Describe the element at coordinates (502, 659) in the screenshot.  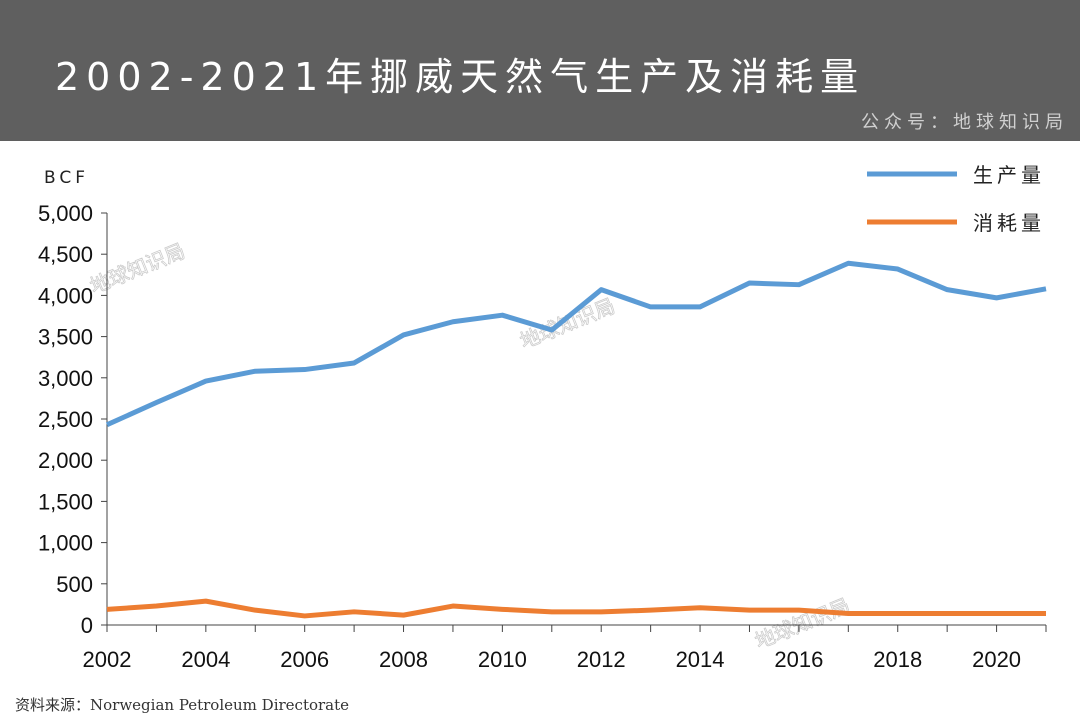
I see `x-tick-label: 2010` at that location.